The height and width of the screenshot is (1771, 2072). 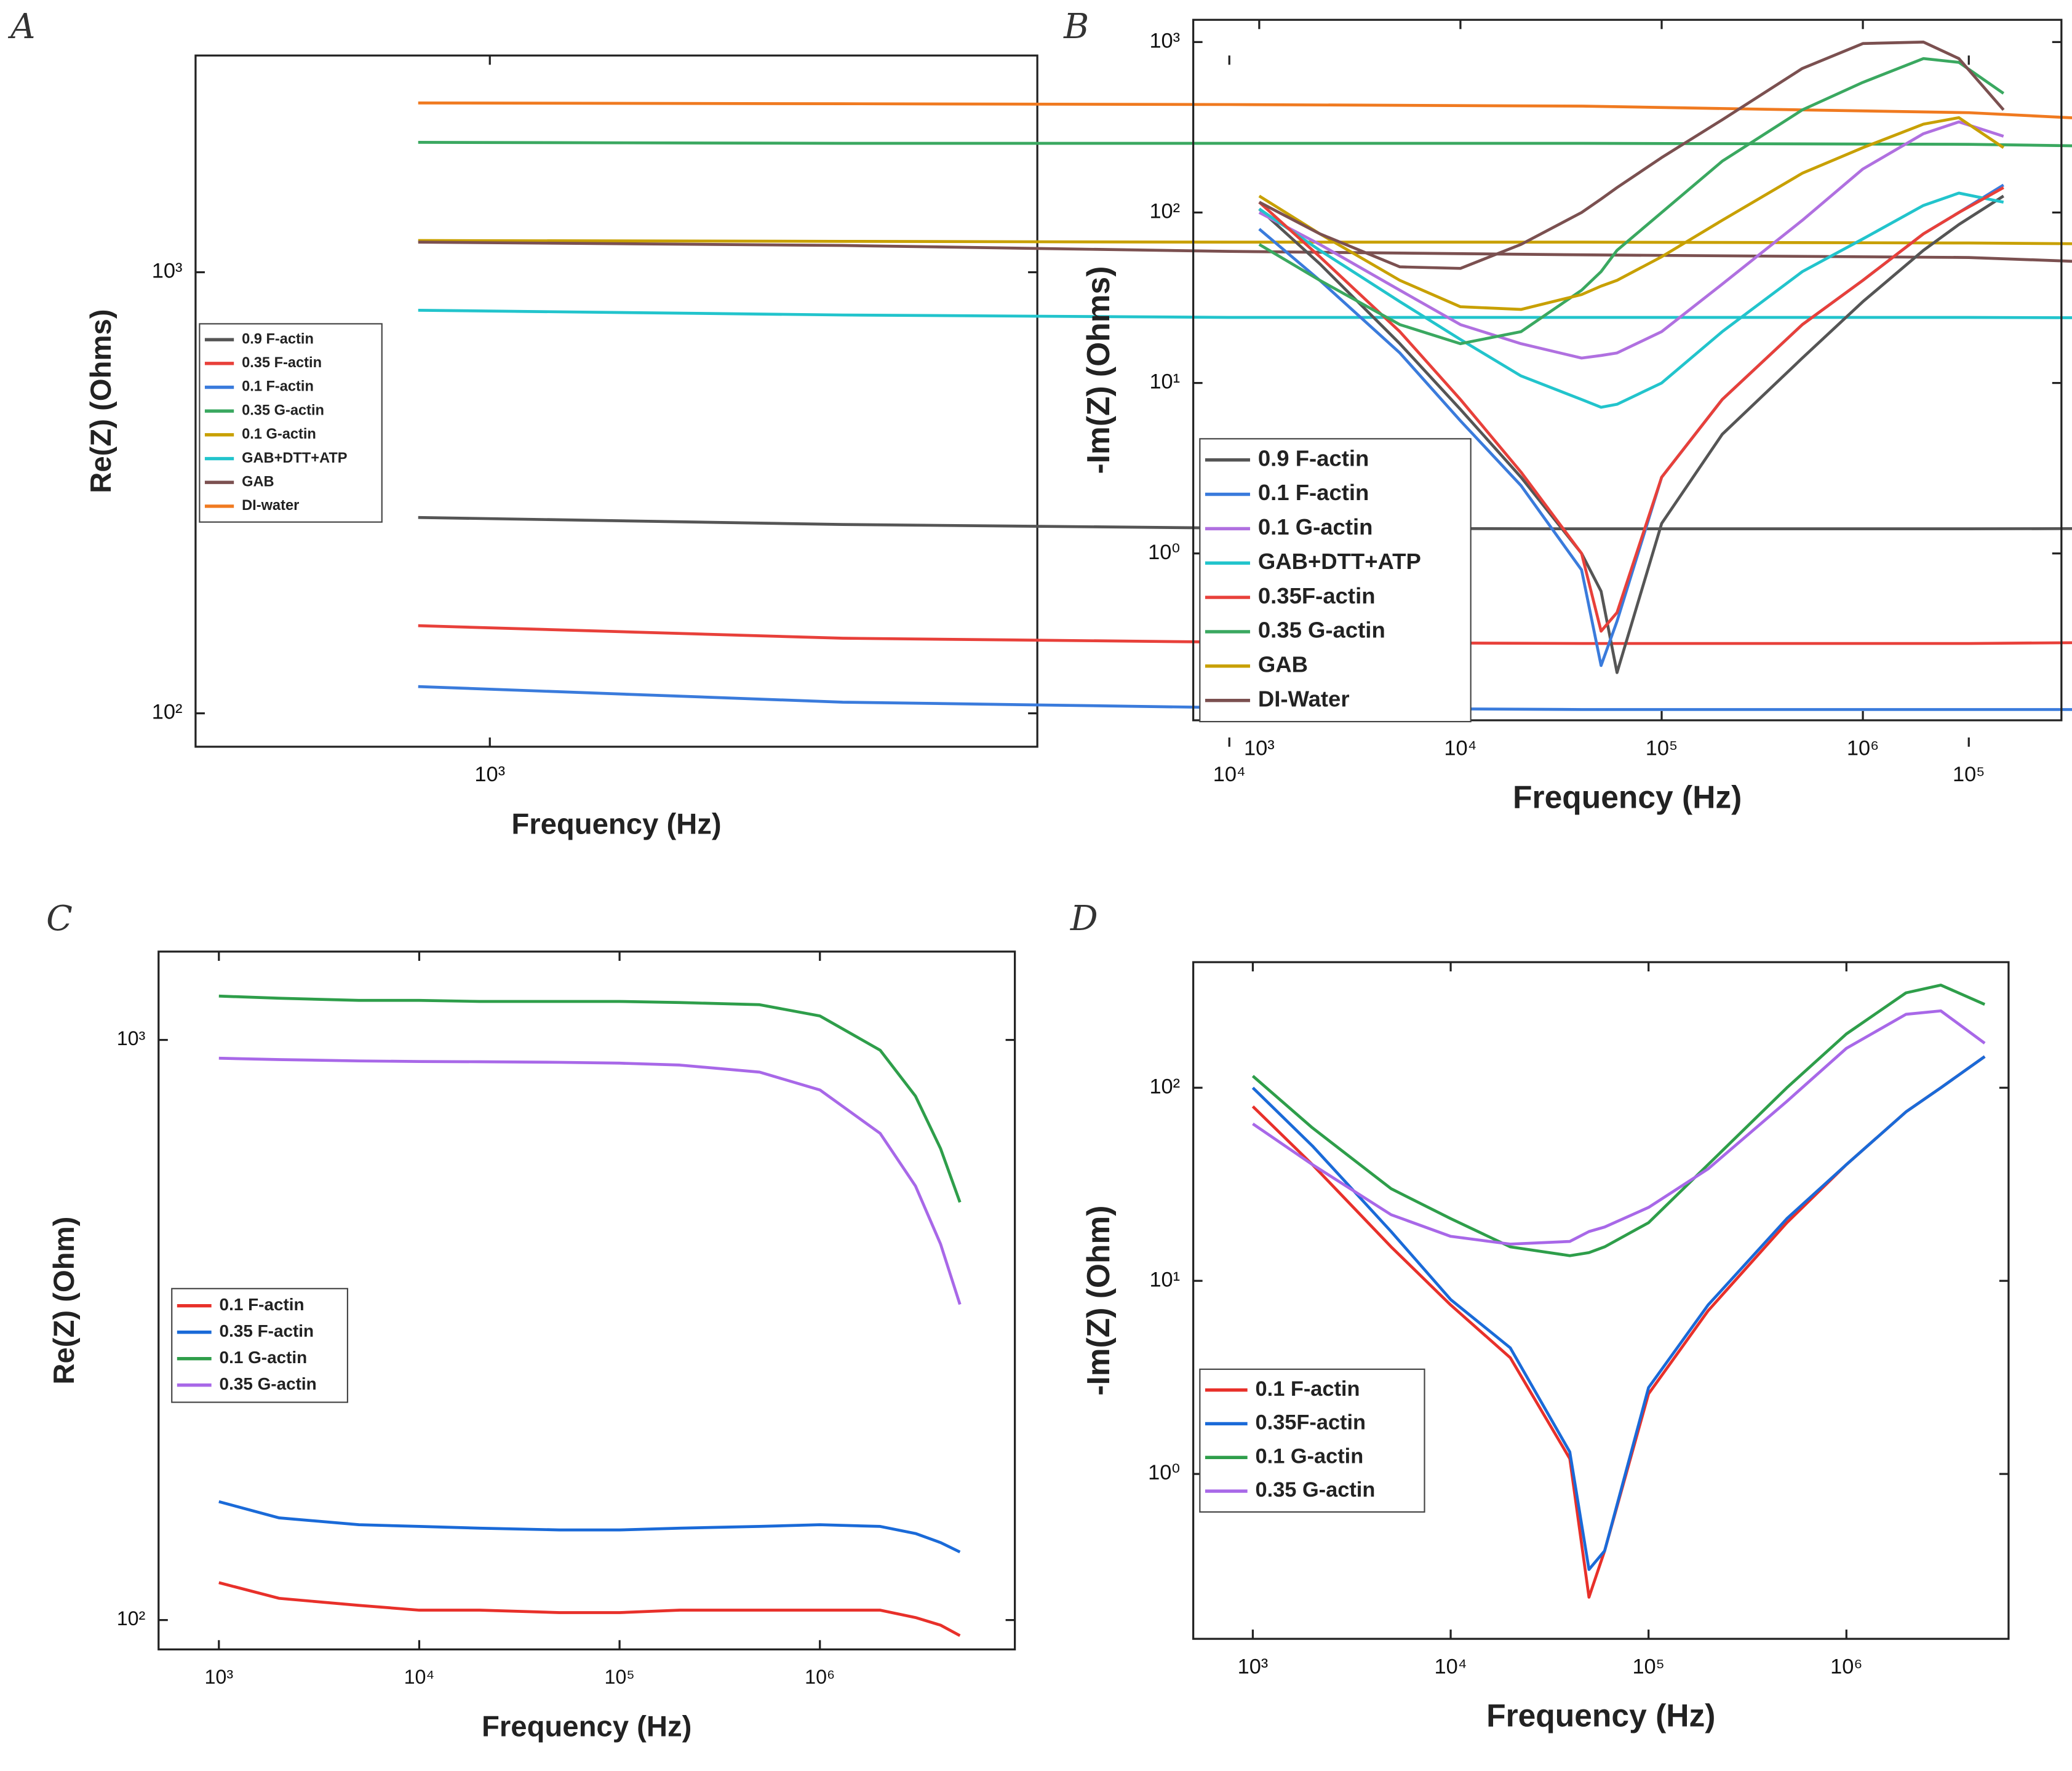 What do you see at coordinates (1304, 698) in the screenshot?
I see `legend-label: DI-Water` at bounding box center [1304, 698].